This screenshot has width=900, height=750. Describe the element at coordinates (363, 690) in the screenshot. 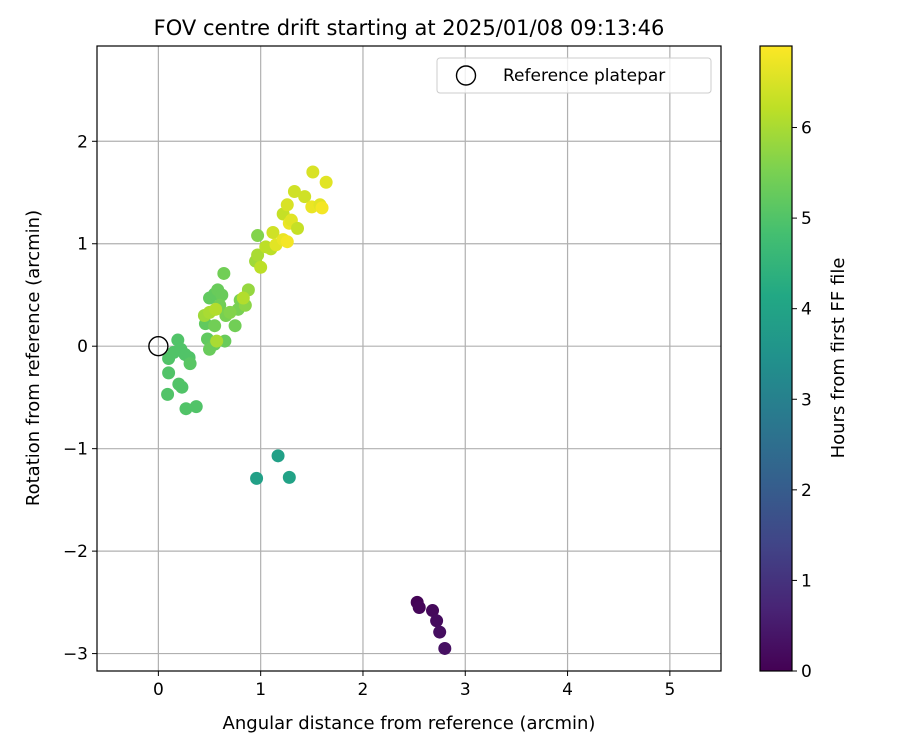

I see `x-tick-label: 2` at that location.